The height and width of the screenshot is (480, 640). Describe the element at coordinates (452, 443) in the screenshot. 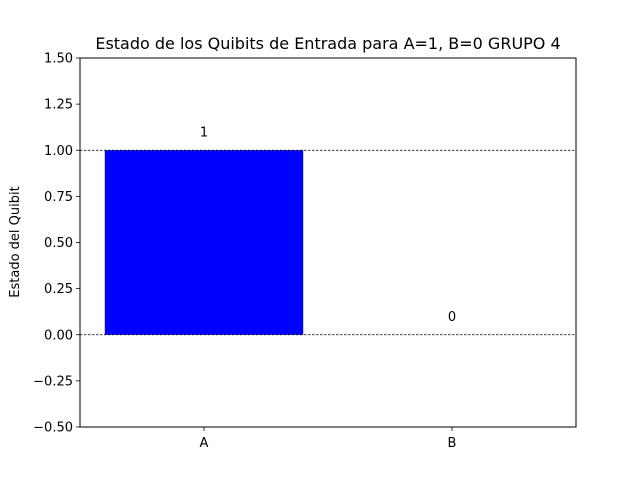

I see `x-tick-label-B: B` at that location.